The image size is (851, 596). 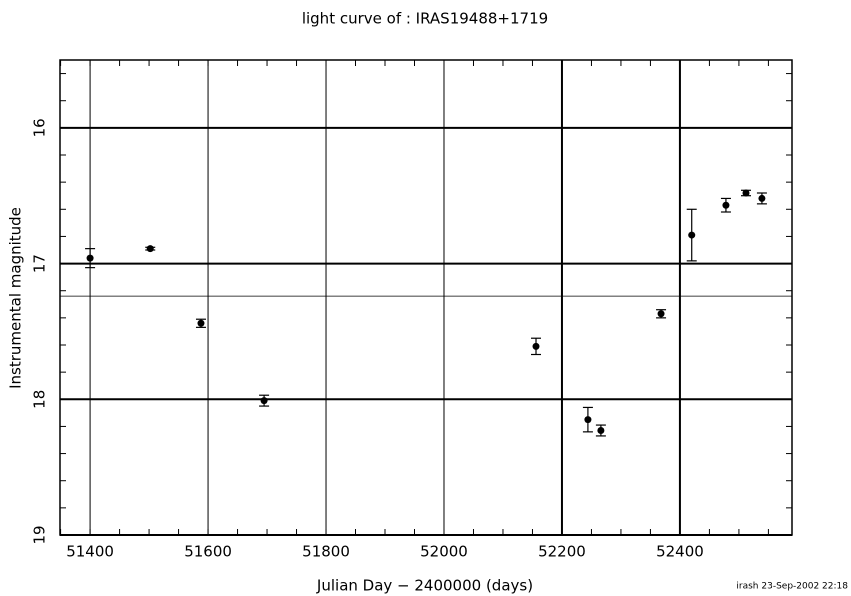 I want to click on x-tick-label: 52000, so click(x=444, y=552).